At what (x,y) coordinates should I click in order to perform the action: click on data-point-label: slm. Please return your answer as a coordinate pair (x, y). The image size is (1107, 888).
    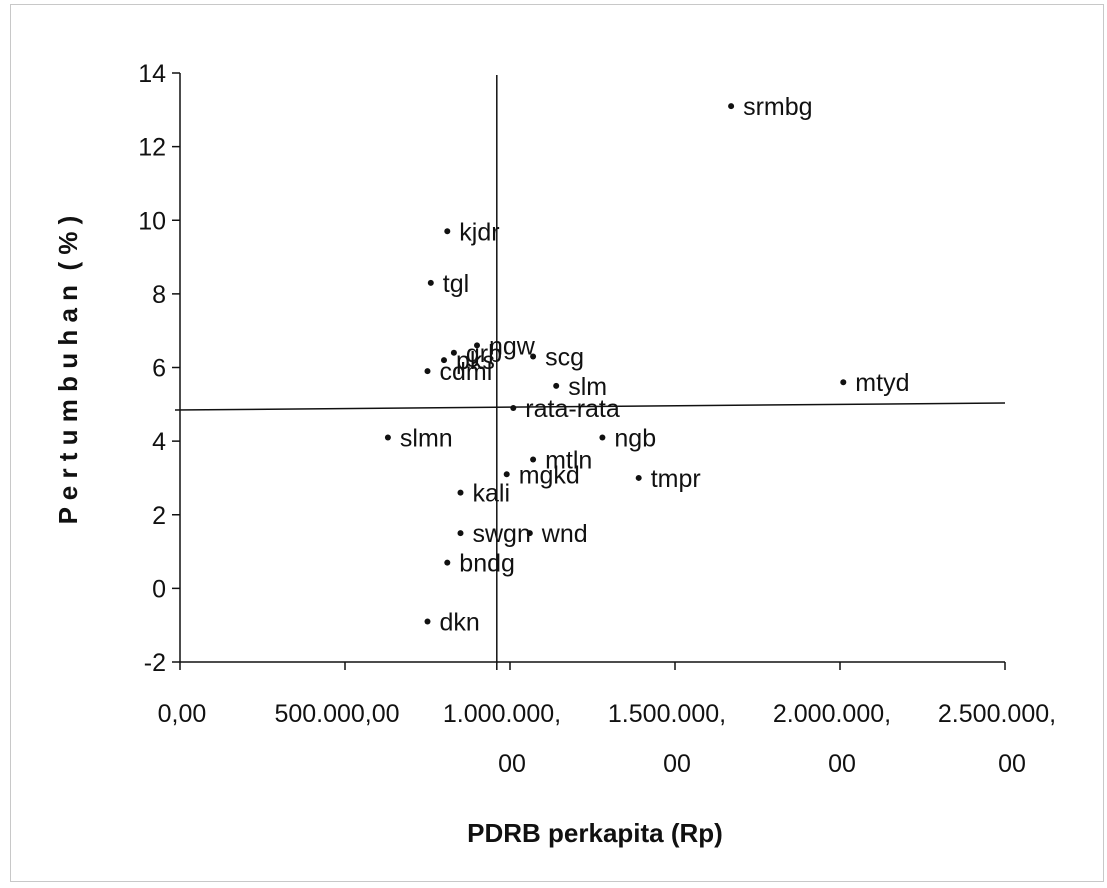
    Looking at the image, I should click on (587, 387).